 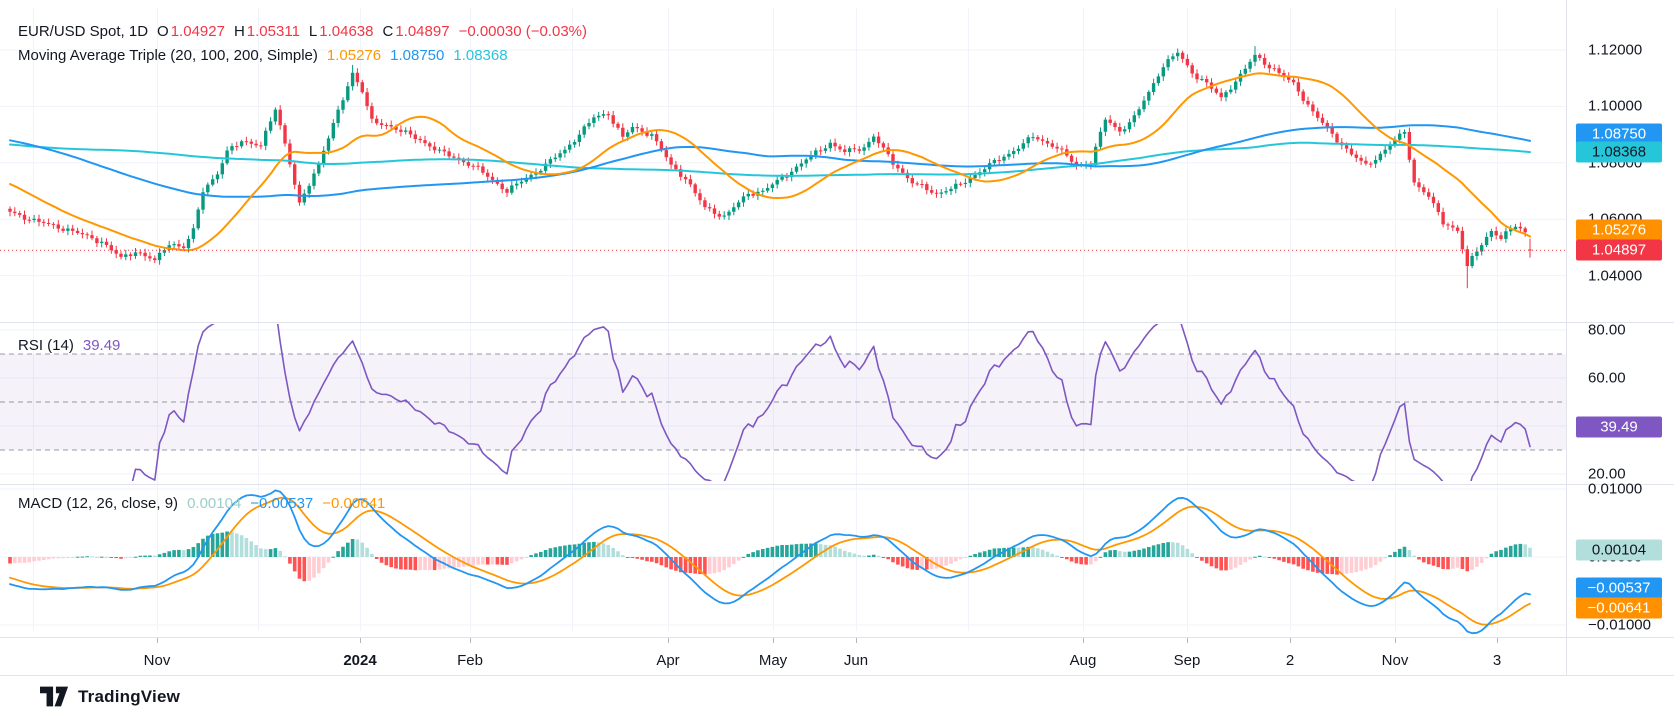 I want to click on change-value: −0.00030 (−0.03%), so click(x=522, y=31).